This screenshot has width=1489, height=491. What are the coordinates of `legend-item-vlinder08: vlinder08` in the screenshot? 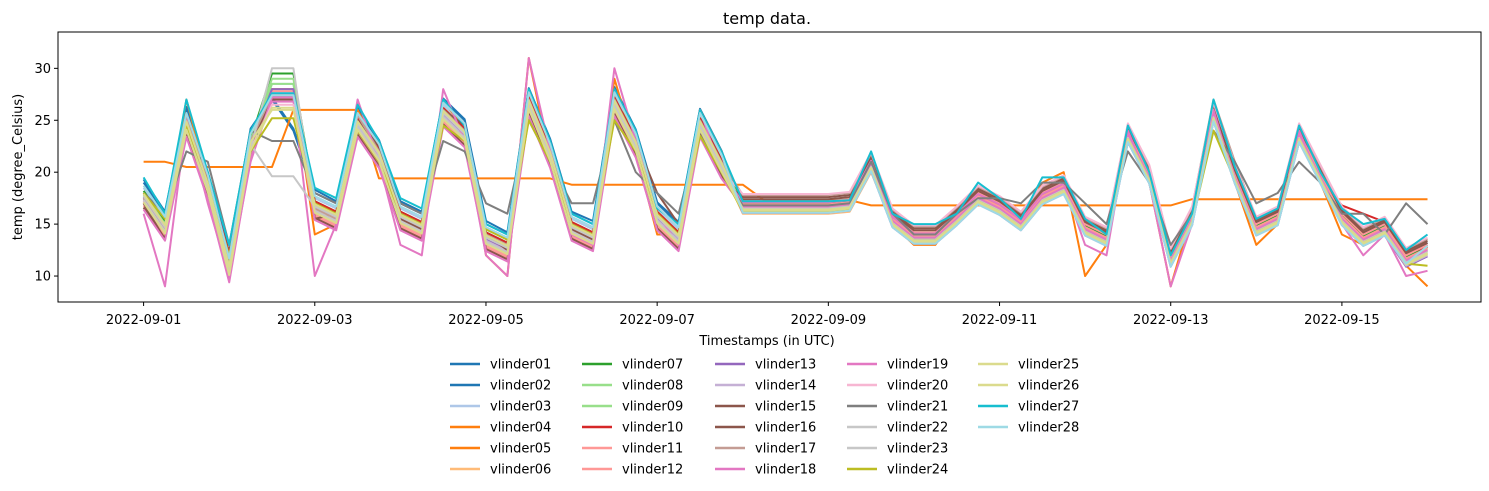 It's located at (632, 386).